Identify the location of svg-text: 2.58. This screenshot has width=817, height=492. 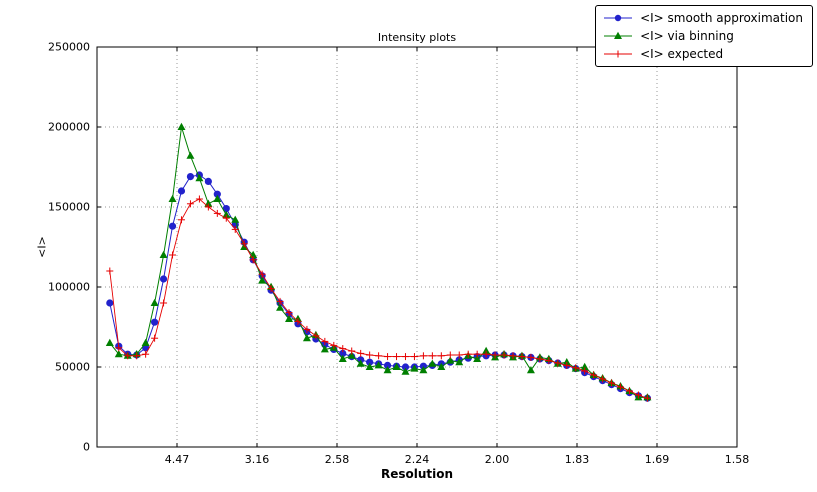
(337, 459).